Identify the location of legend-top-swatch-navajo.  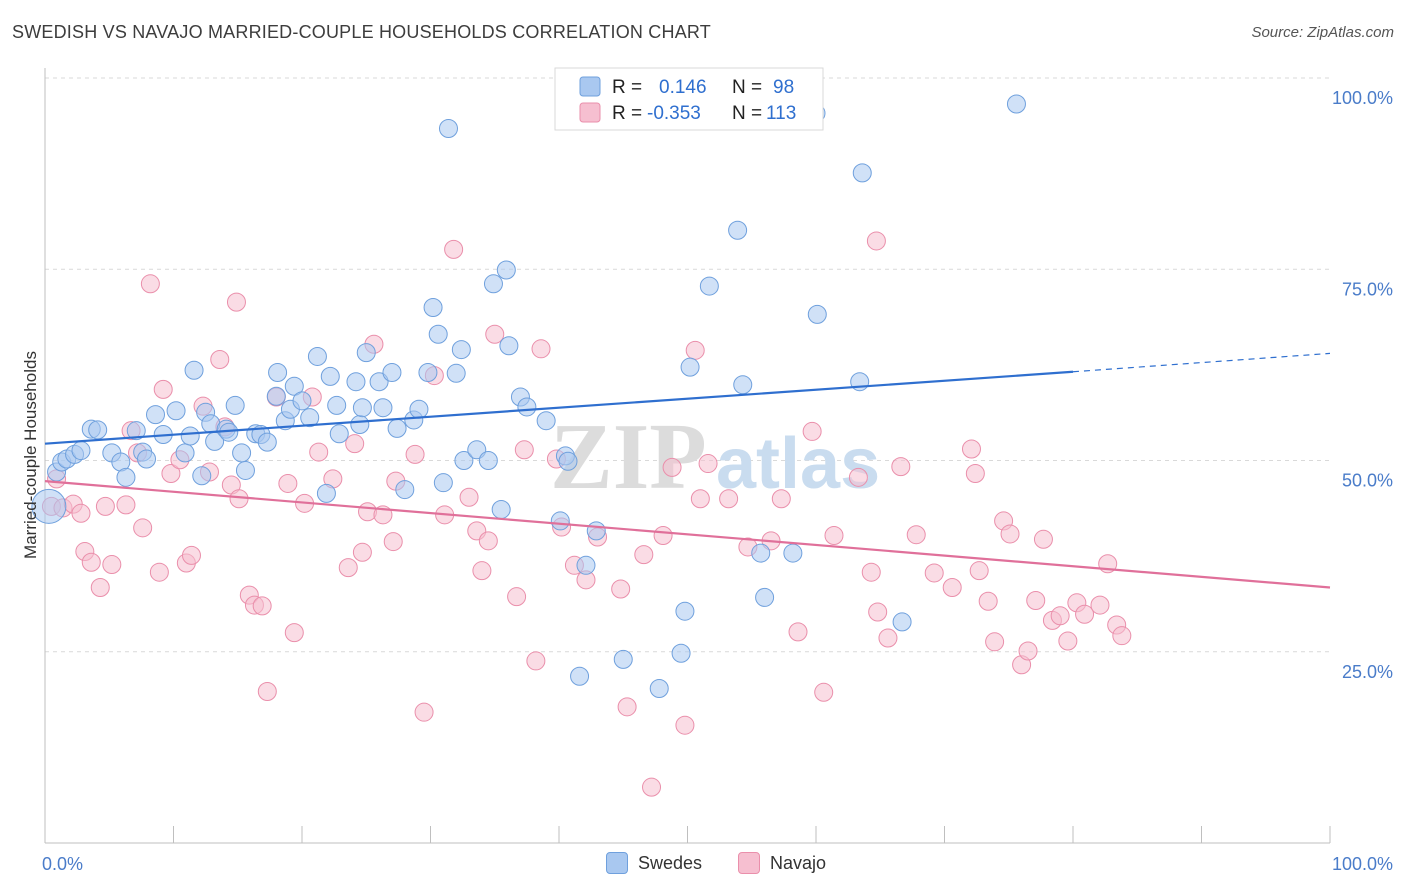
(590, 112).